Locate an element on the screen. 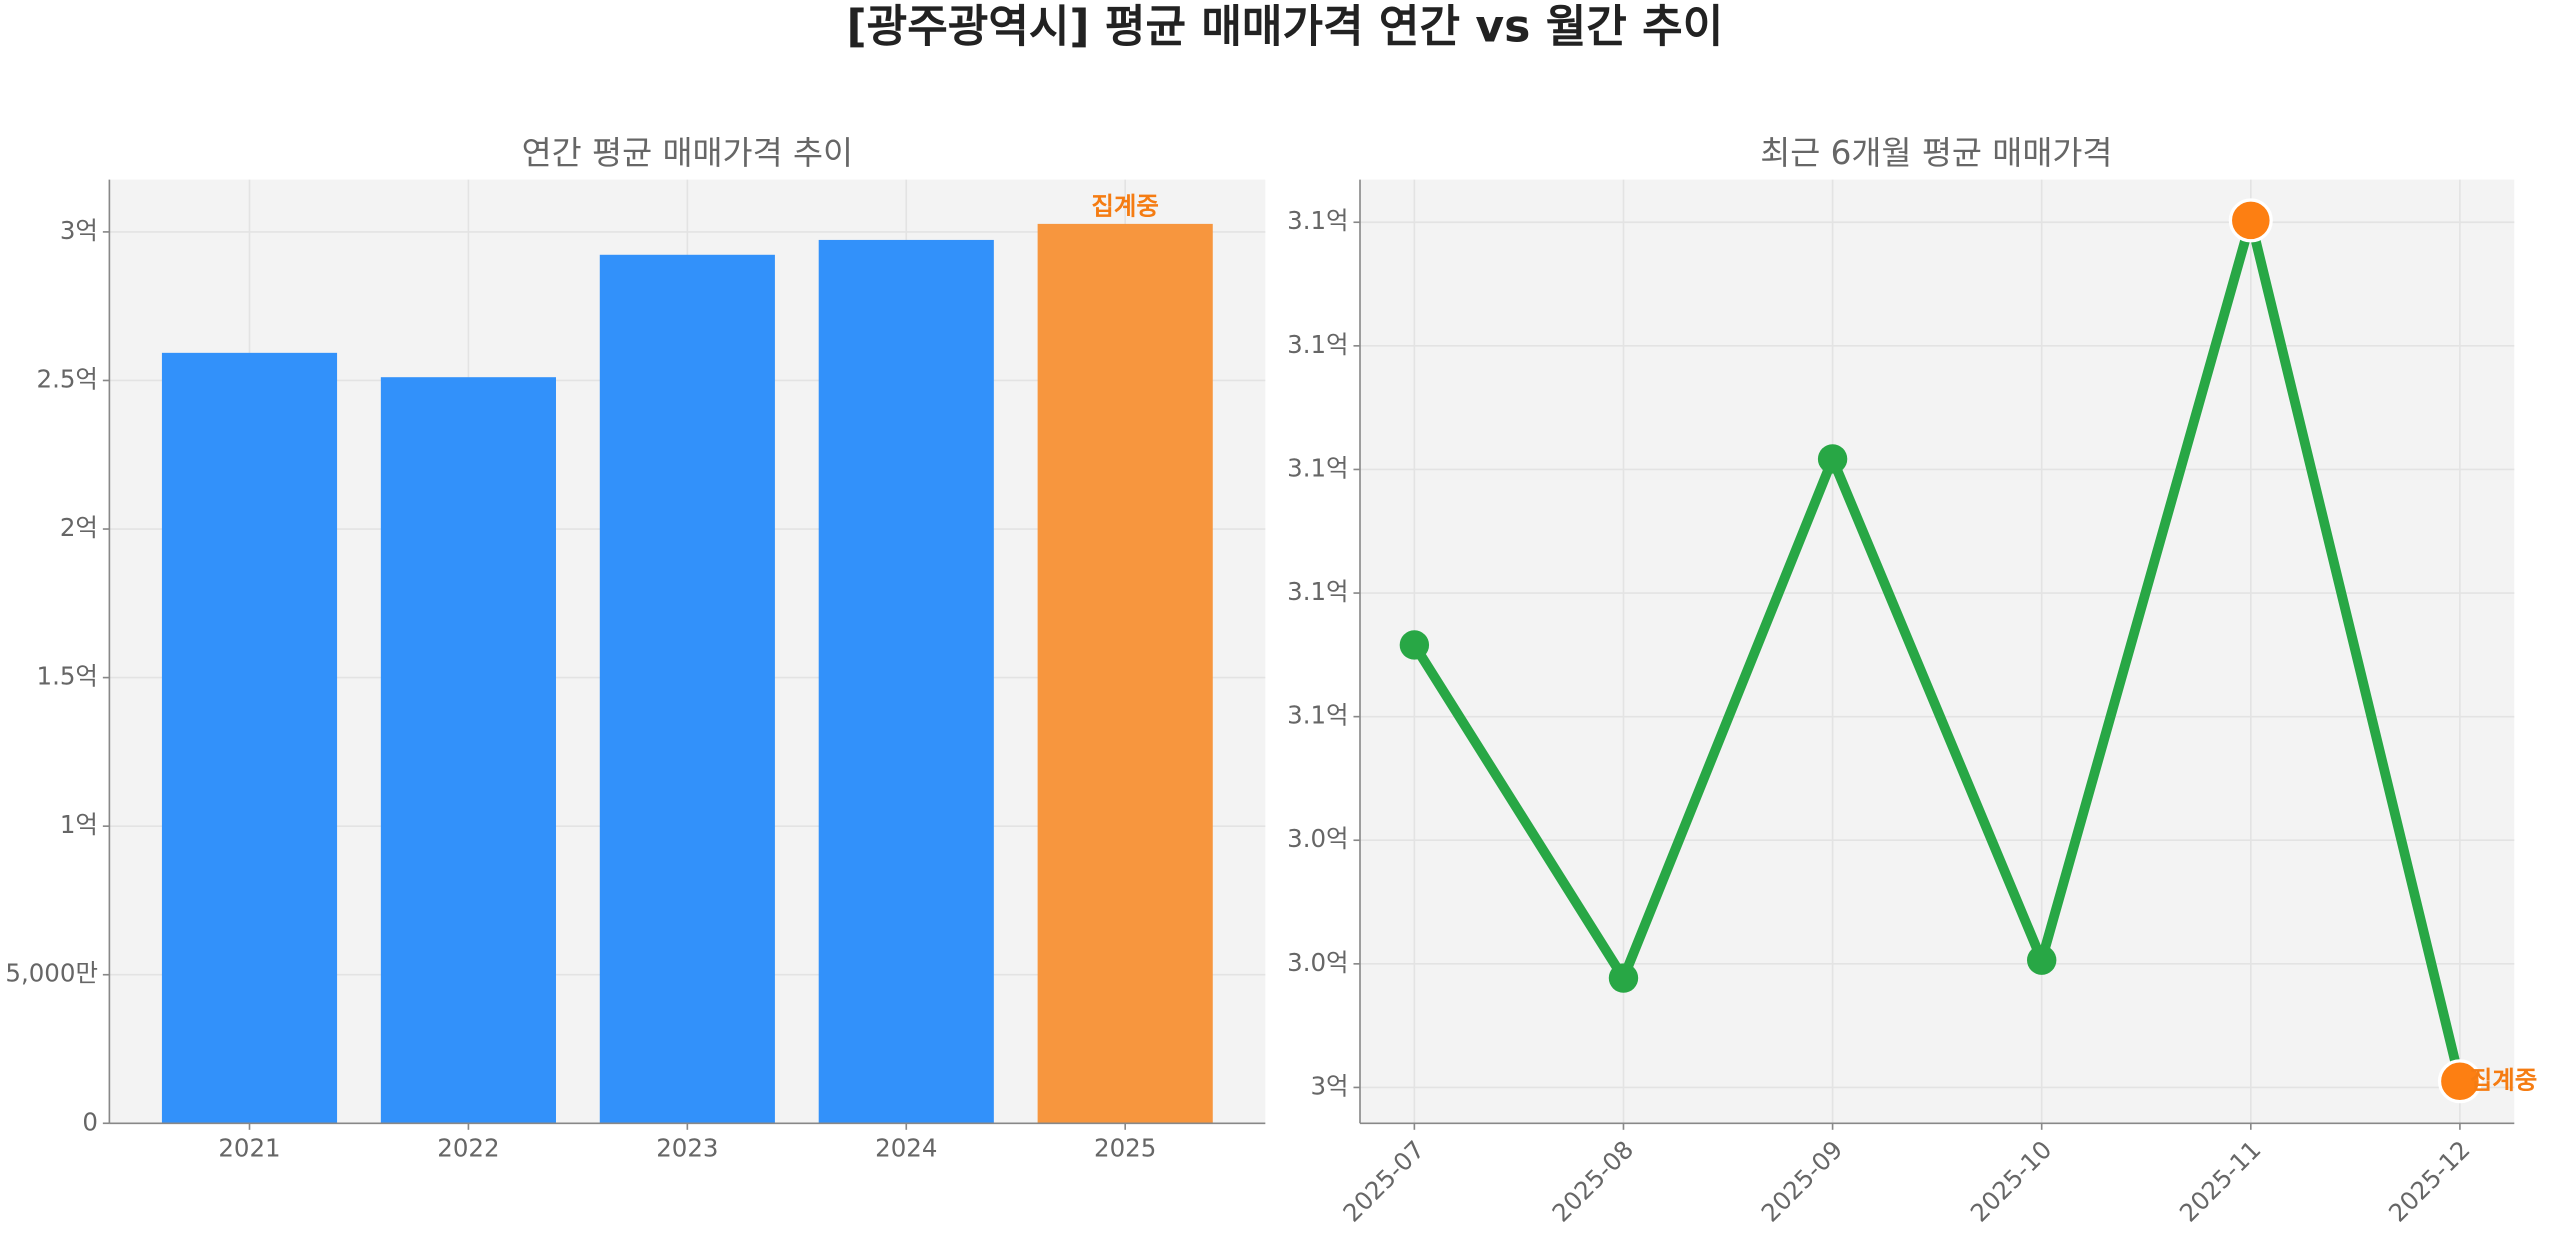 Image resolution: width=2560 pixels, height=1234 pixels. x-tick-label: 2025-11 is located at coordinates (2220, 1181).